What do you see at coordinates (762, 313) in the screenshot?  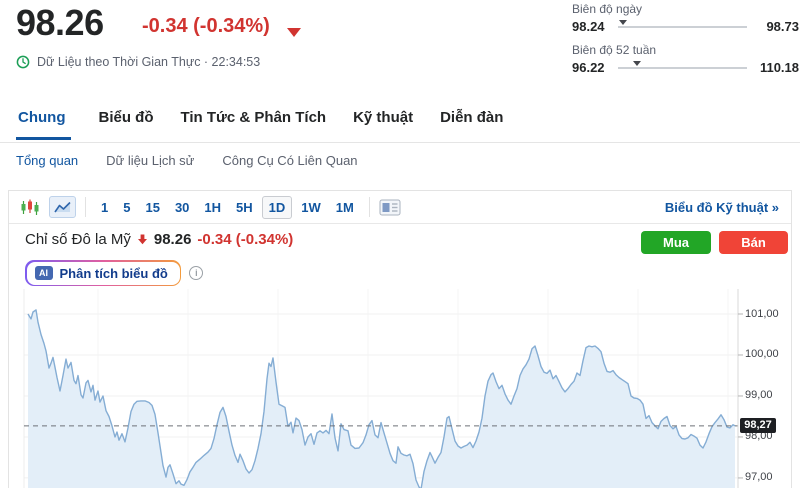 I see `y-axis-label: 101,00` at bounding box center [762, 313].